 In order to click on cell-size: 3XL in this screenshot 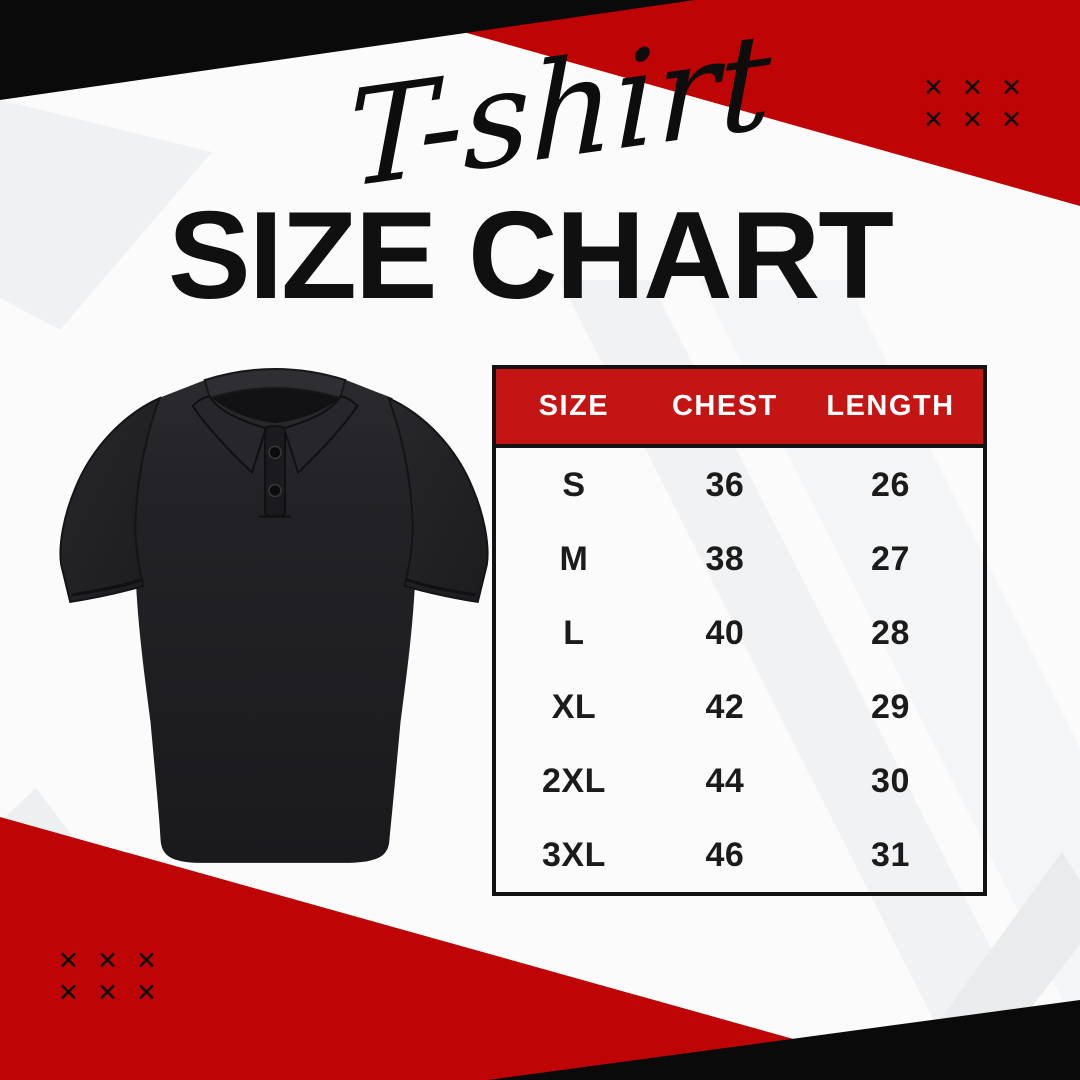, I will do `click(573, 854)`.